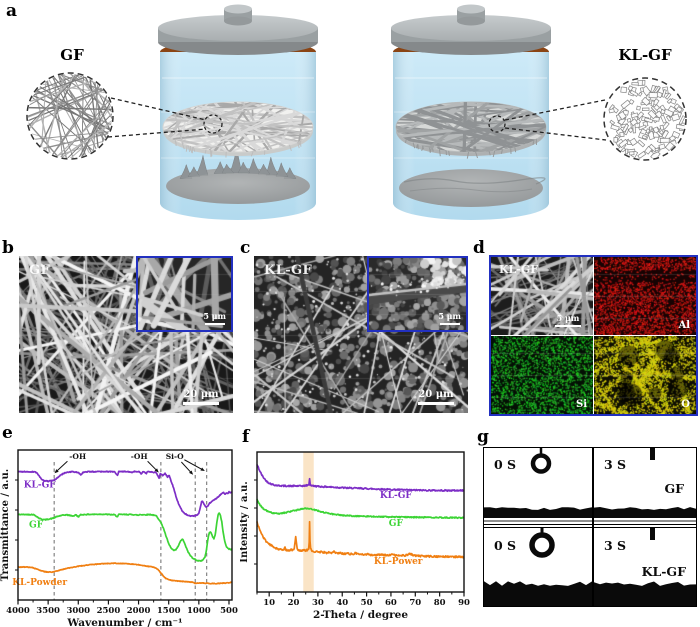 The height and width of the screenshot is (627, 700). I want to click on sem-klgf-inset: 5 μm, so click(417, 294).